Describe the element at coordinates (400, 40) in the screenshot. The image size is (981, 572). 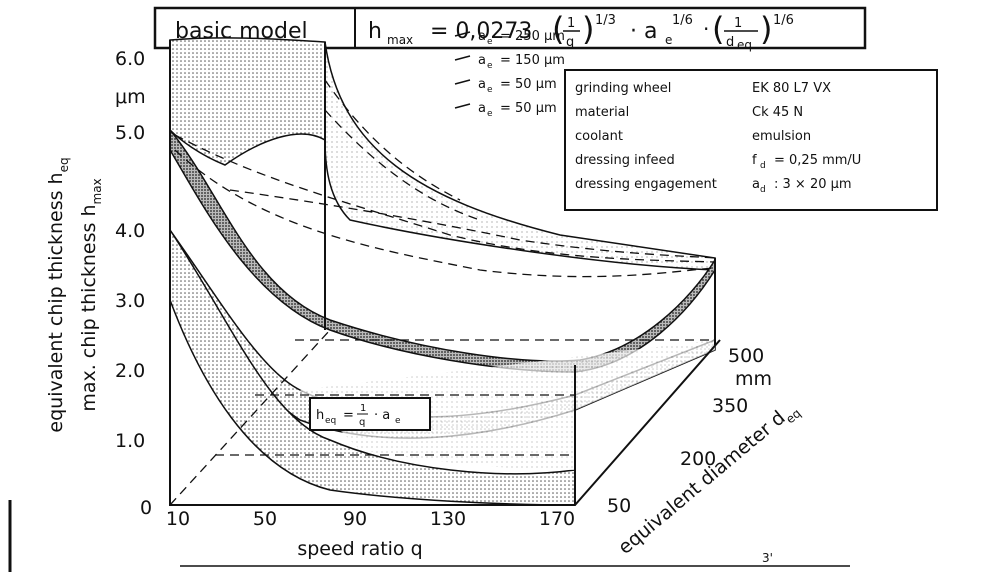
I see `formula-sub: max` at that location.